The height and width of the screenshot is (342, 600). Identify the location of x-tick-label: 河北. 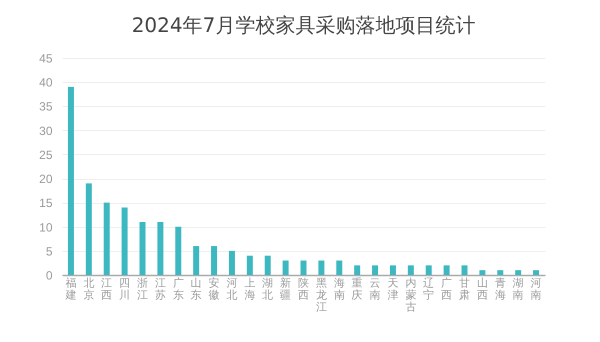
(232, 289).